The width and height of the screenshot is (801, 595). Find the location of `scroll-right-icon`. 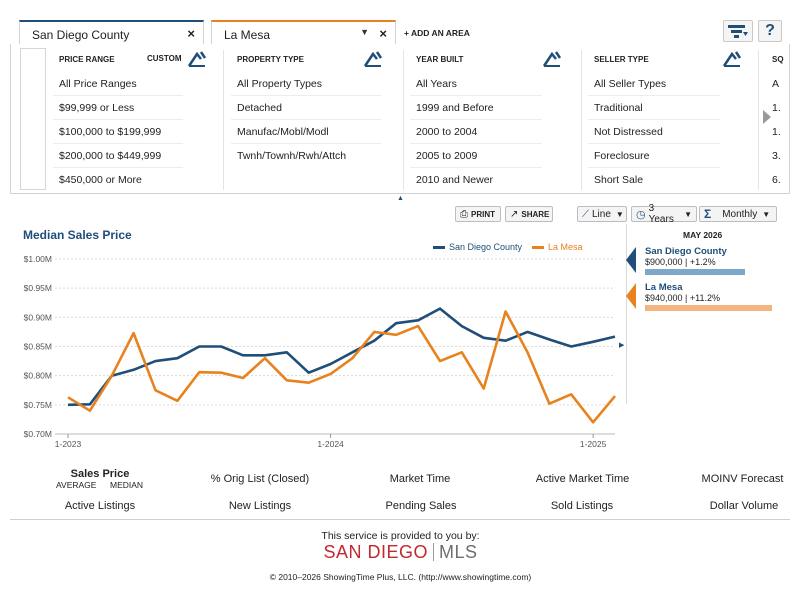

scroll-right-icon is located at coordinates (767, 117).